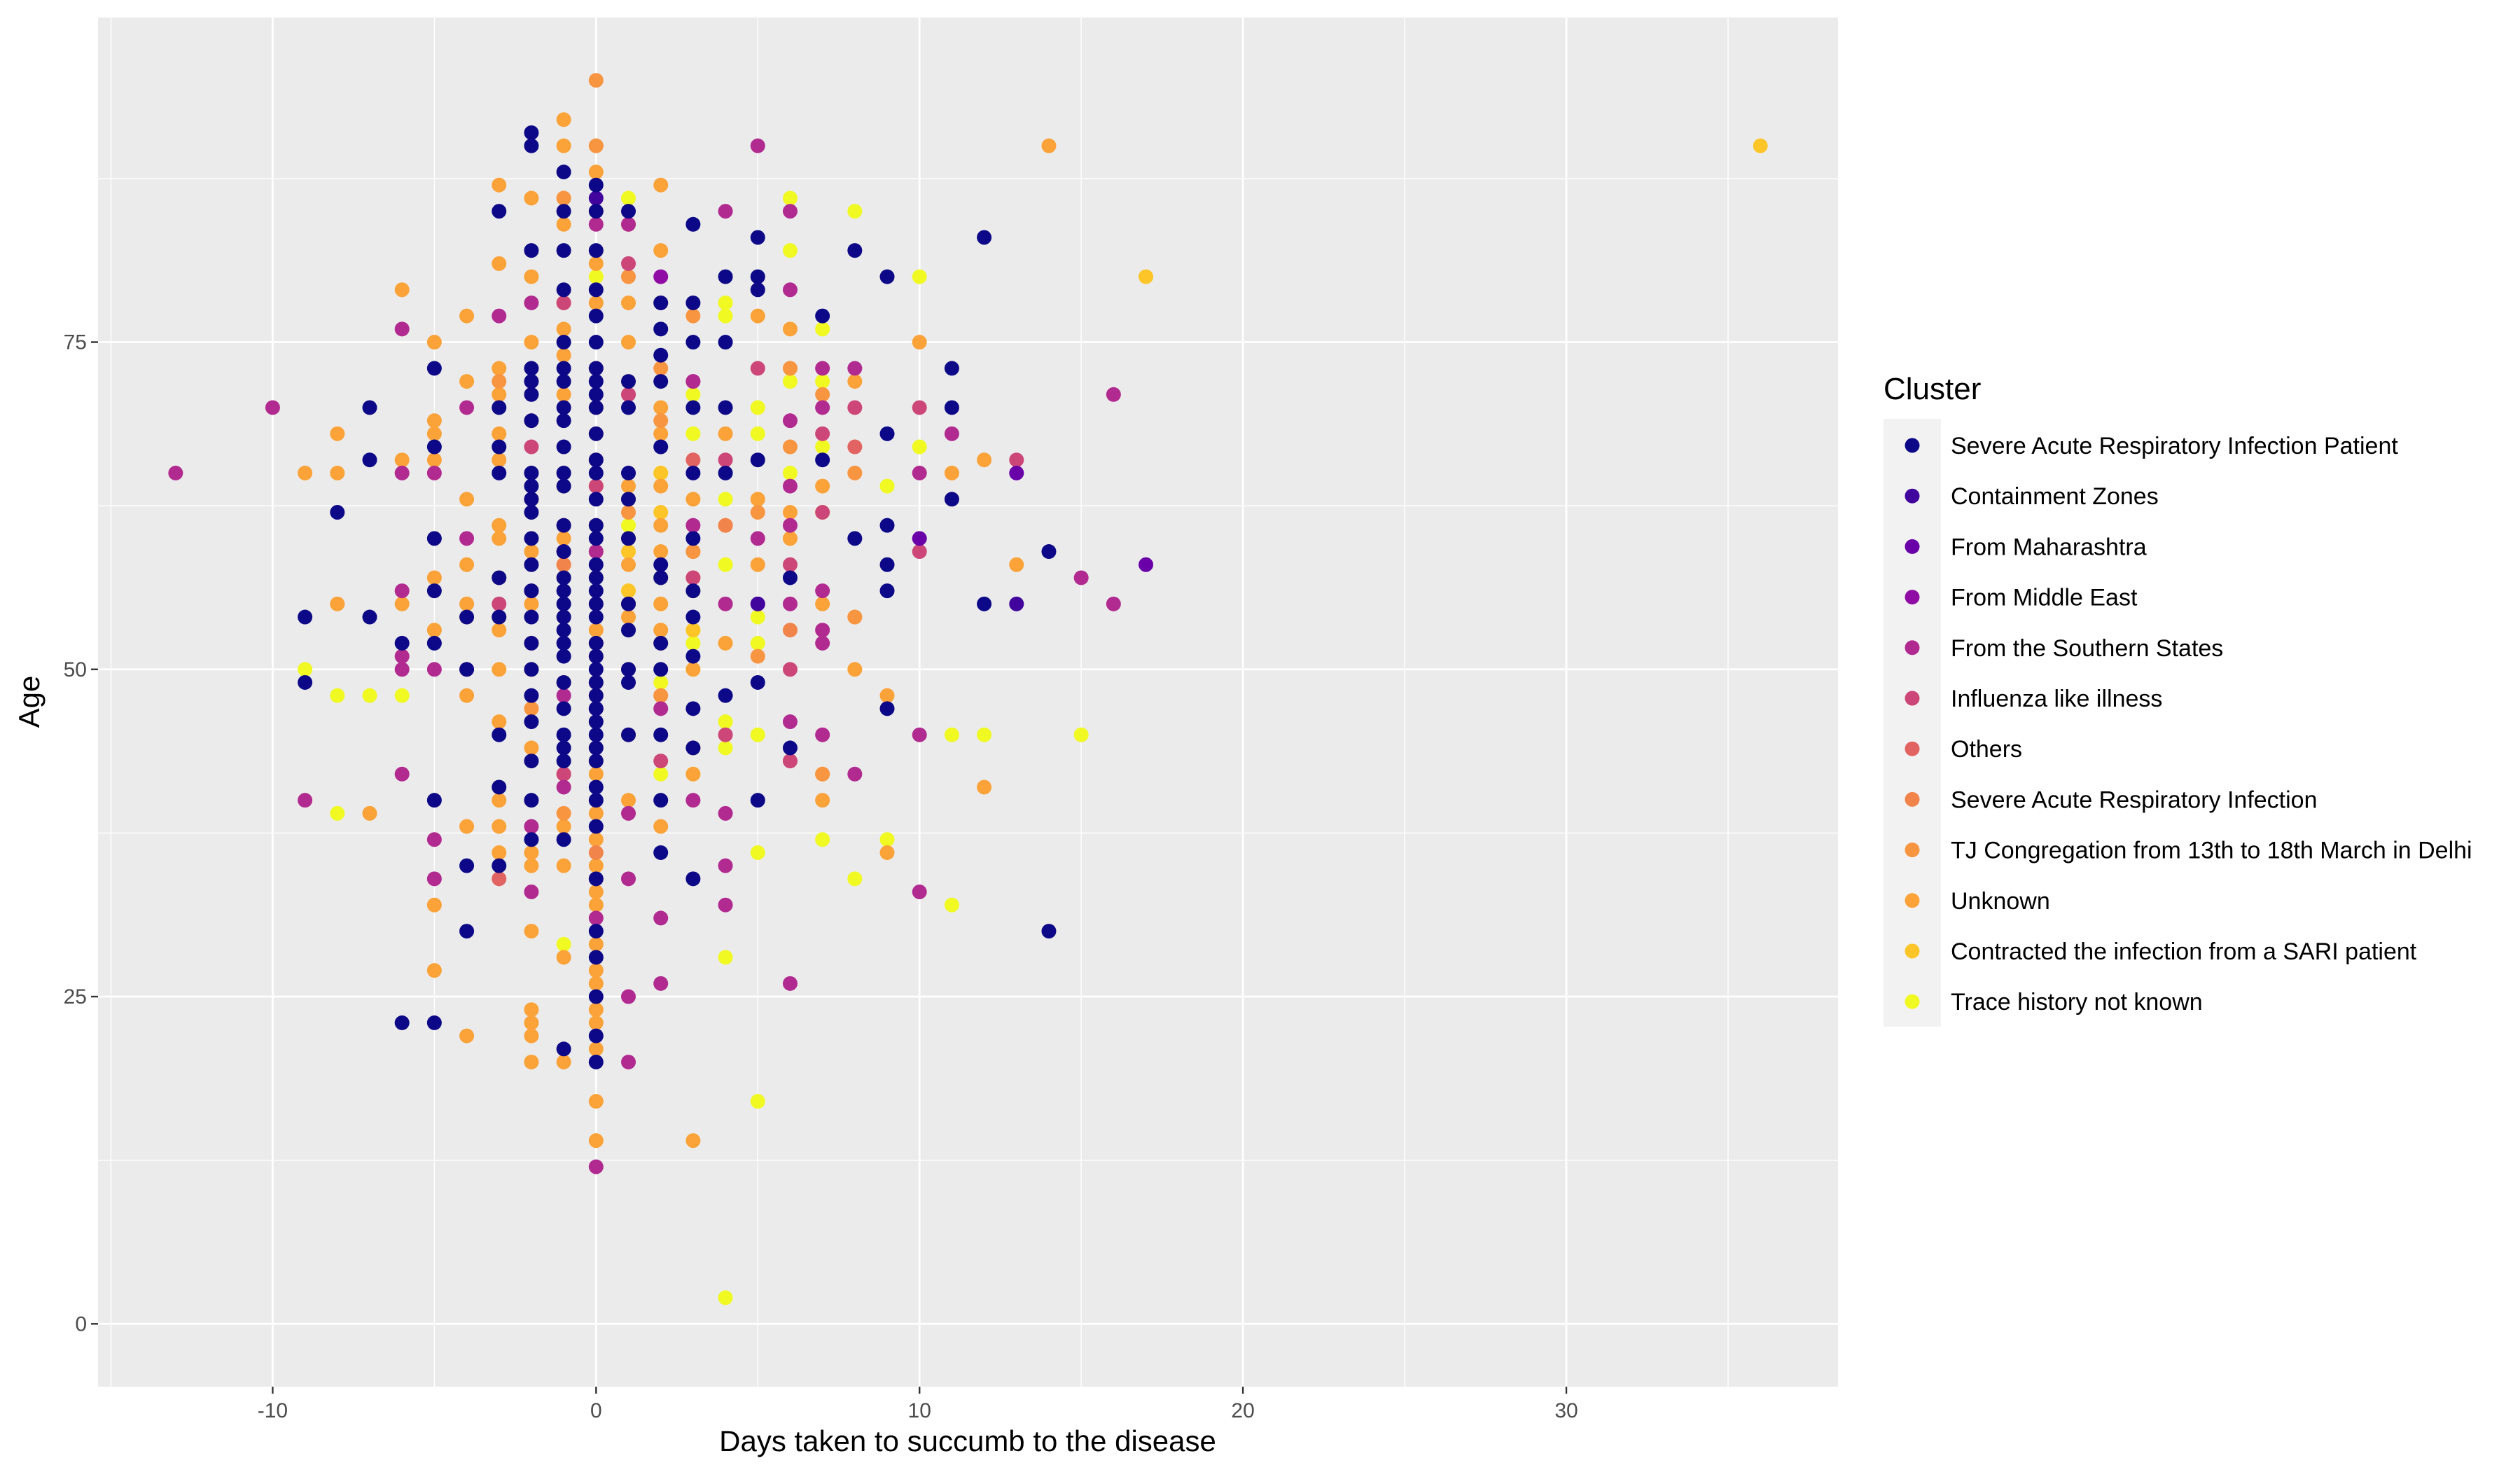 The height and width of the screenshot is (1470, 2520). I want to click on y-tick-label: 75, so click(75, 343).